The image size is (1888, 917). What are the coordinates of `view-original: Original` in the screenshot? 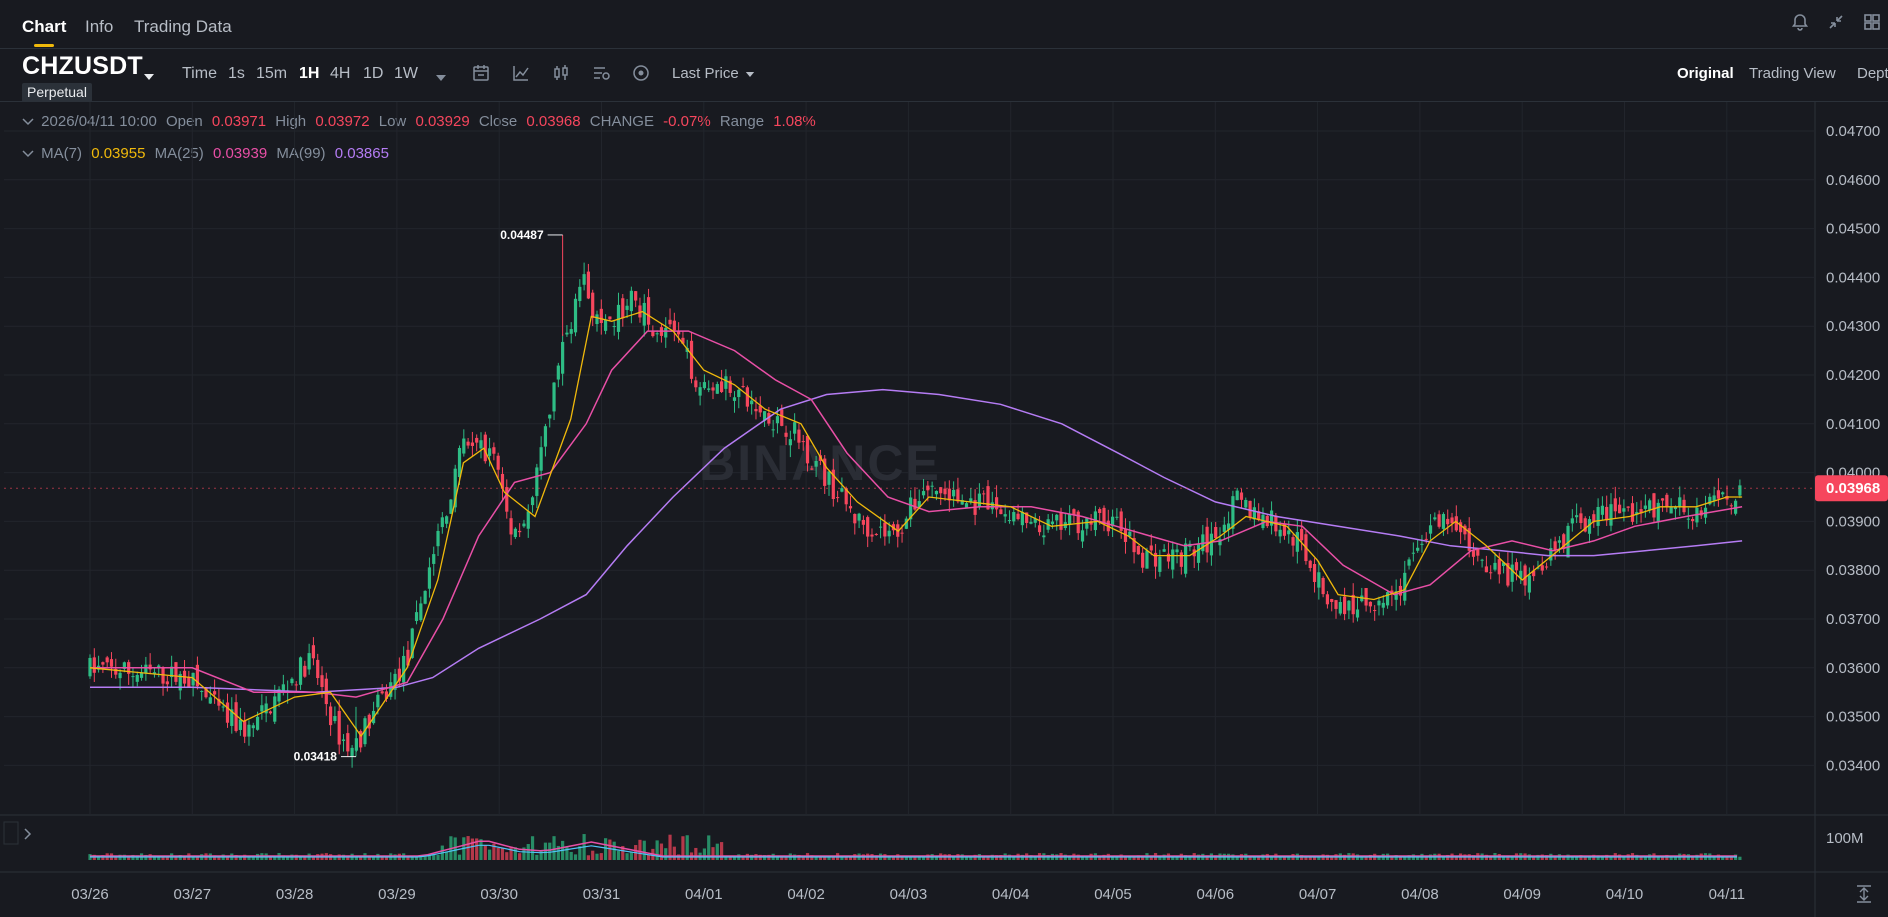 It's located at (1705, 73).